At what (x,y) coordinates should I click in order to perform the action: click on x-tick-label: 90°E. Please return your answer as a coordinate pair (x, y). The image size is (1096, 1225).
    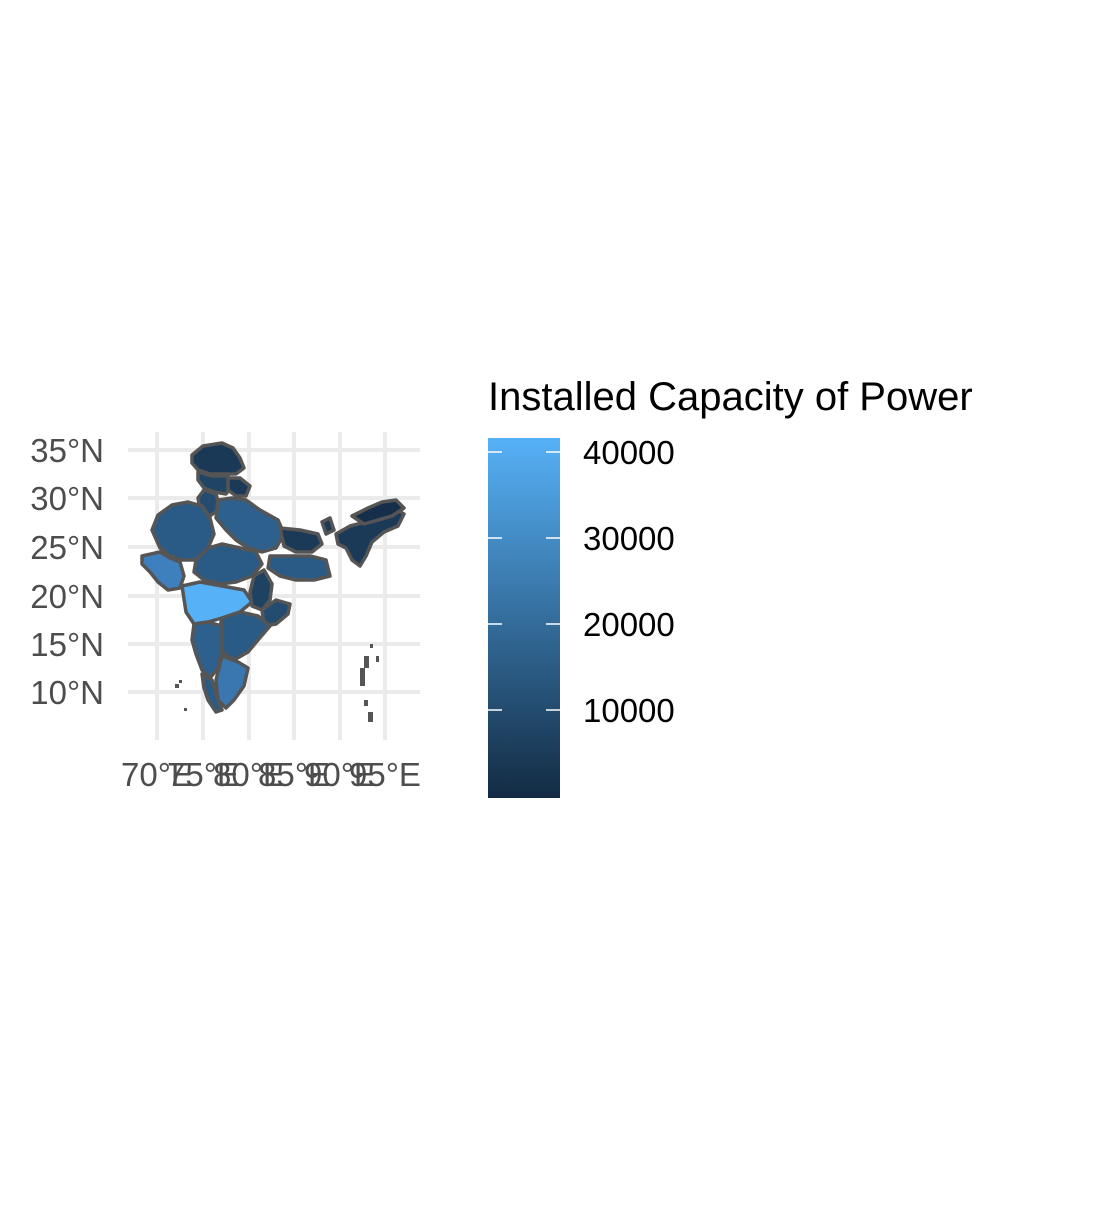
    Looking at the image, I should click on (340, 774).